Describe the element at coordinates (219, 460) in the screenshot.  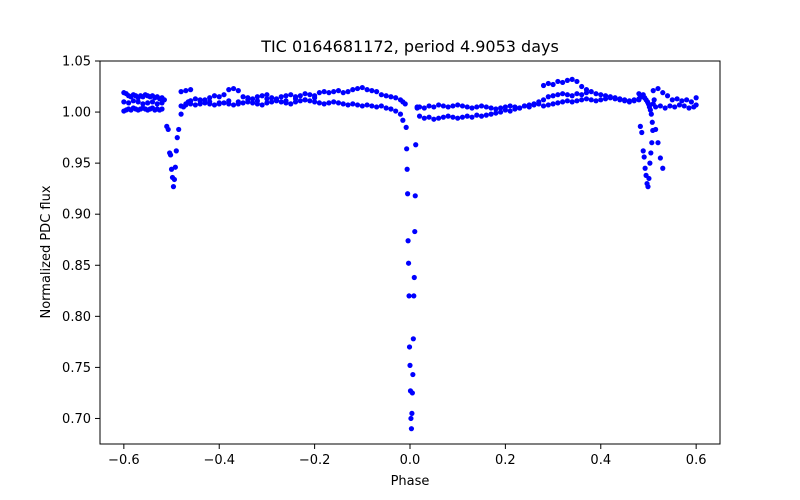
I see `x-tick-label: −0.4` at that location.